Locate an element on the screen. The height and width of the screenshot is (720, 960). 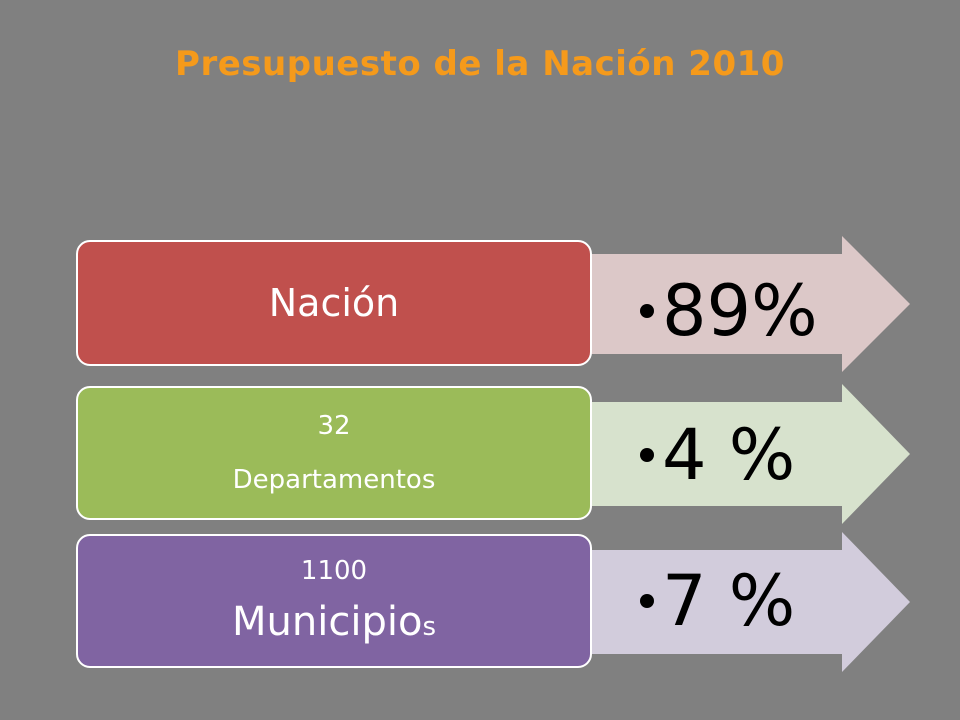
arrow-svg-departamentos is located at coordinates (715, 454).